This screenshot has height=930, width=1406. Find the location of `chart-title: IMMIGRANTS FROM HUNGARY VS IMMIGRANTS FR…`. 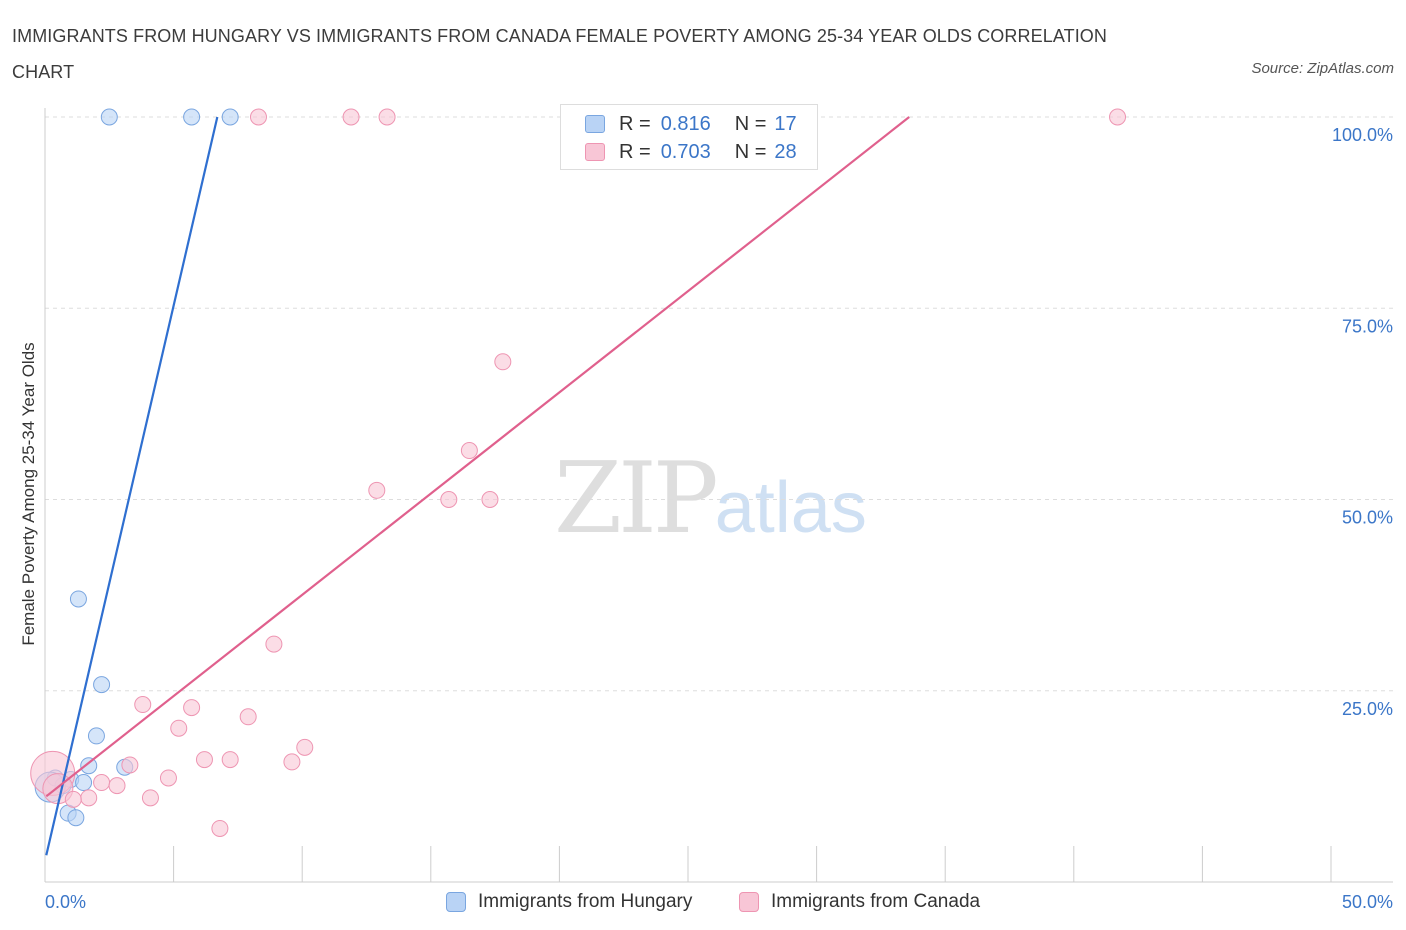

chart-title: IMMIGRANTS FROM HUNGARY VS IMMIGRANTS FR… is located at coordinates (559, 54).